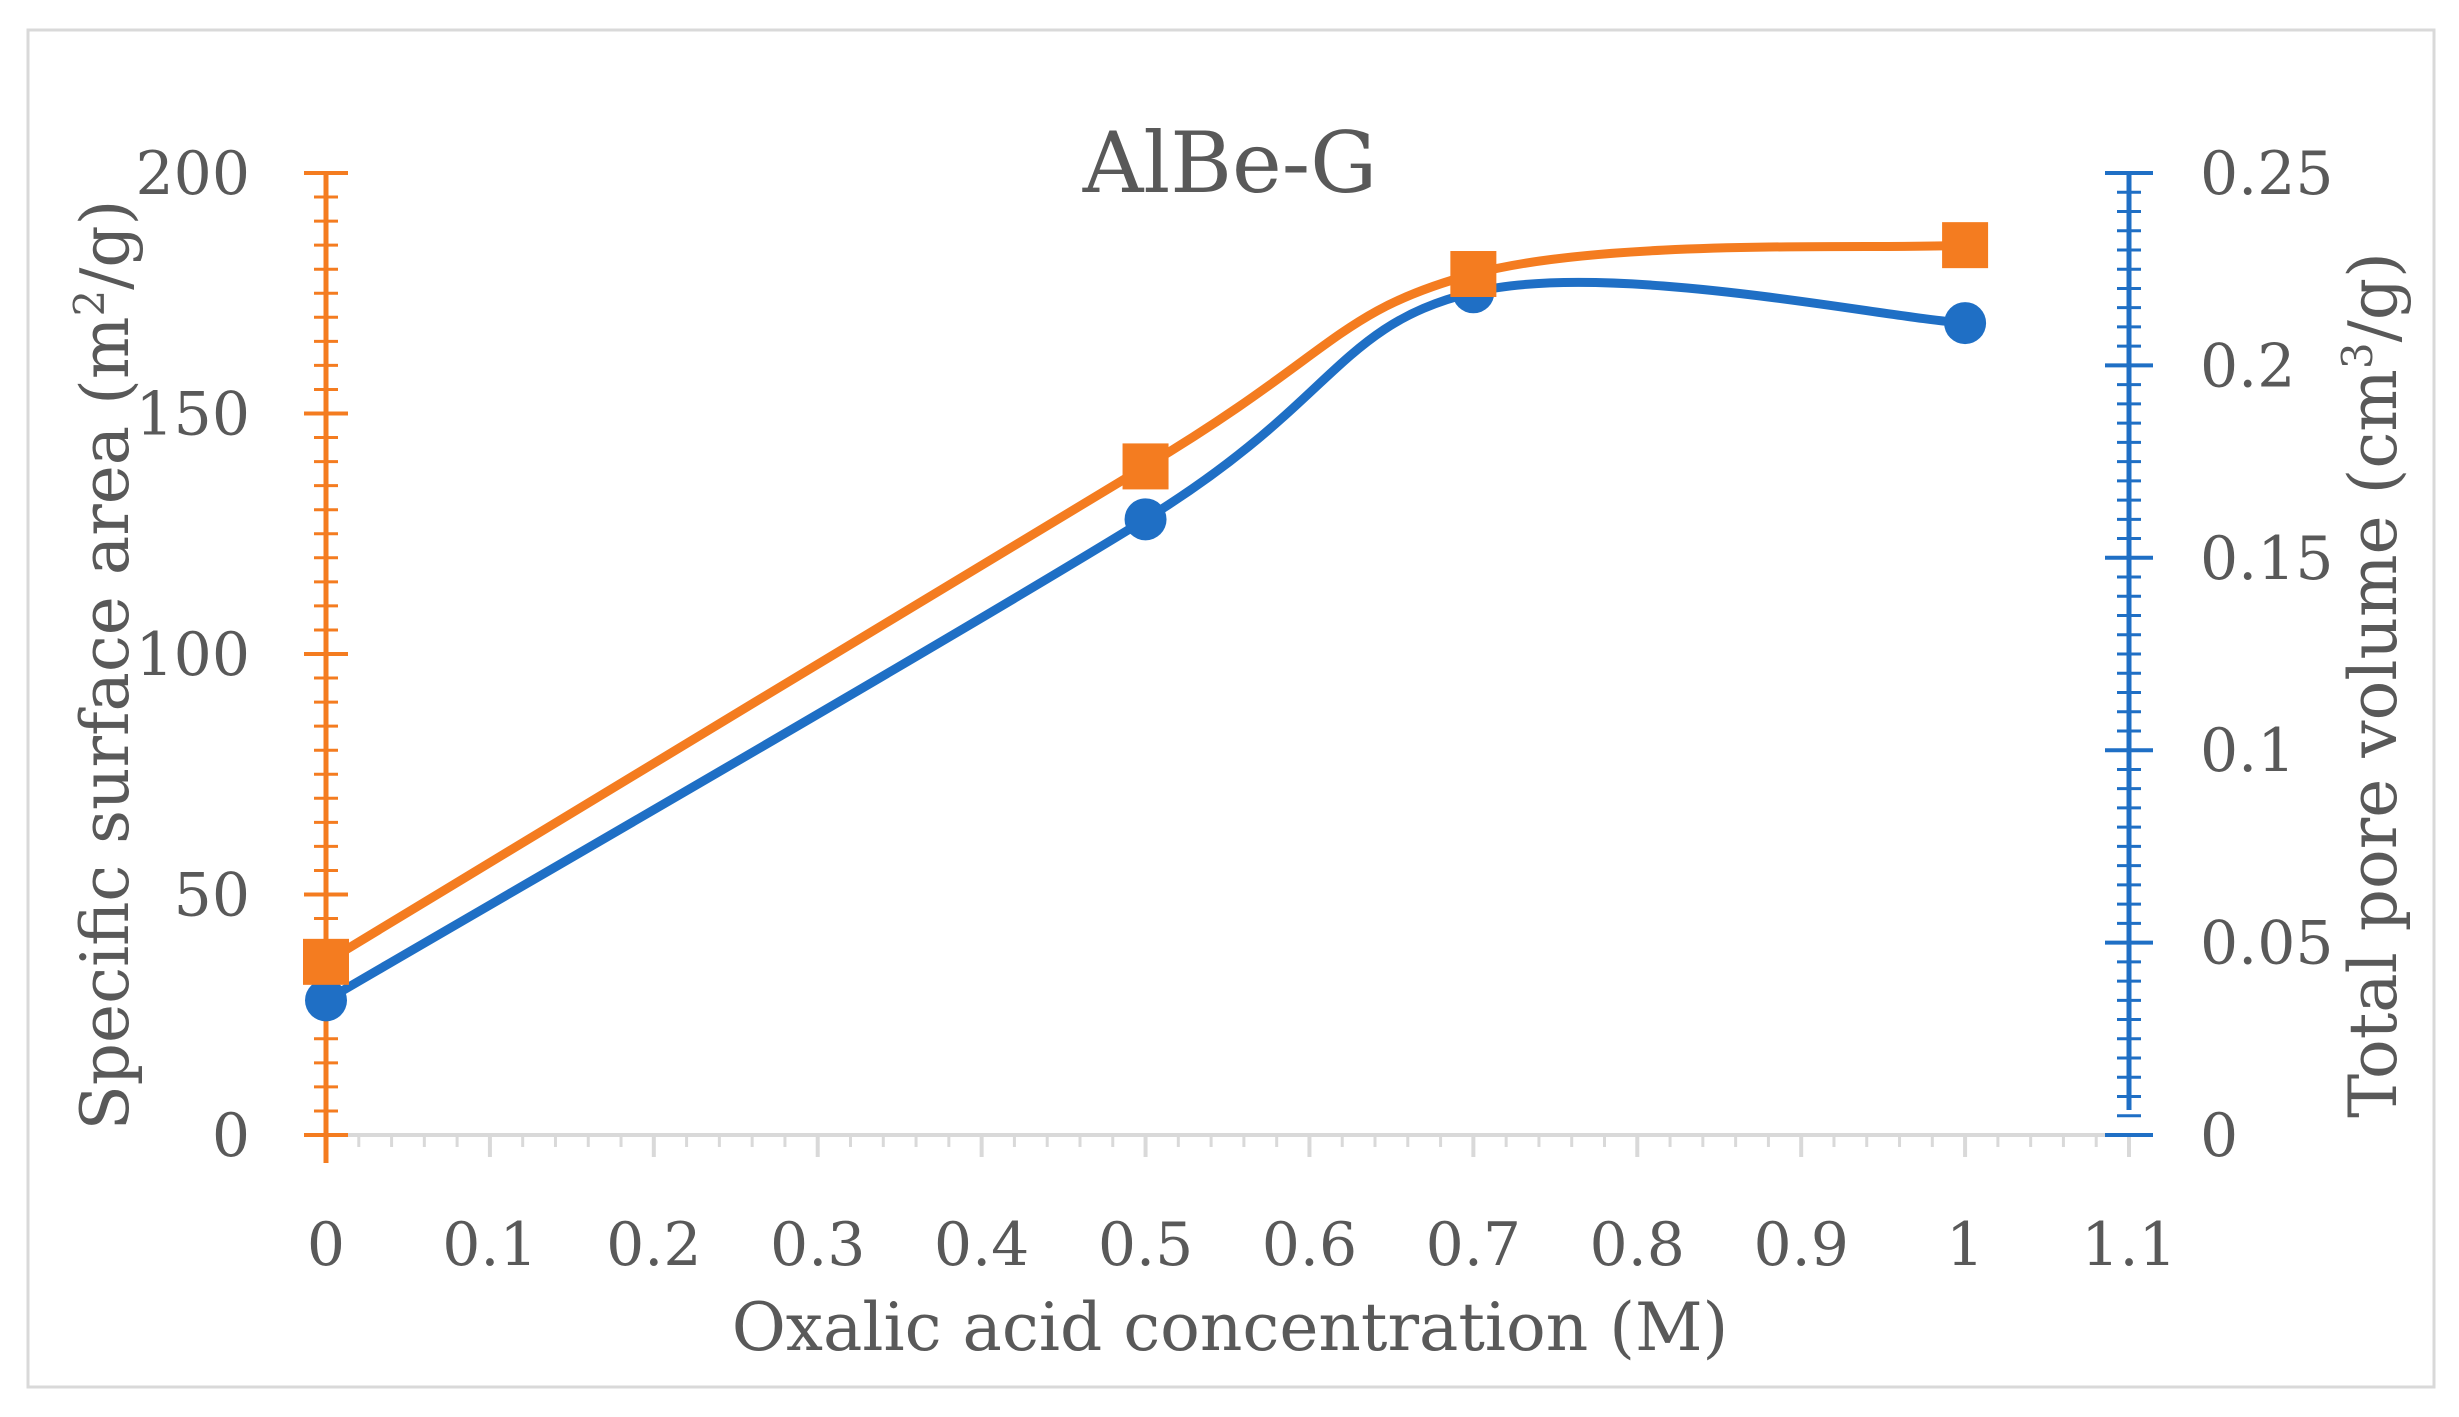 Image resolution: width=2459 pixels, height=1417 pixels. What do you see at coordinates (192, 174) in the screenshot?
I see `left-tick-label: 200` at bounding box center [192, 174].